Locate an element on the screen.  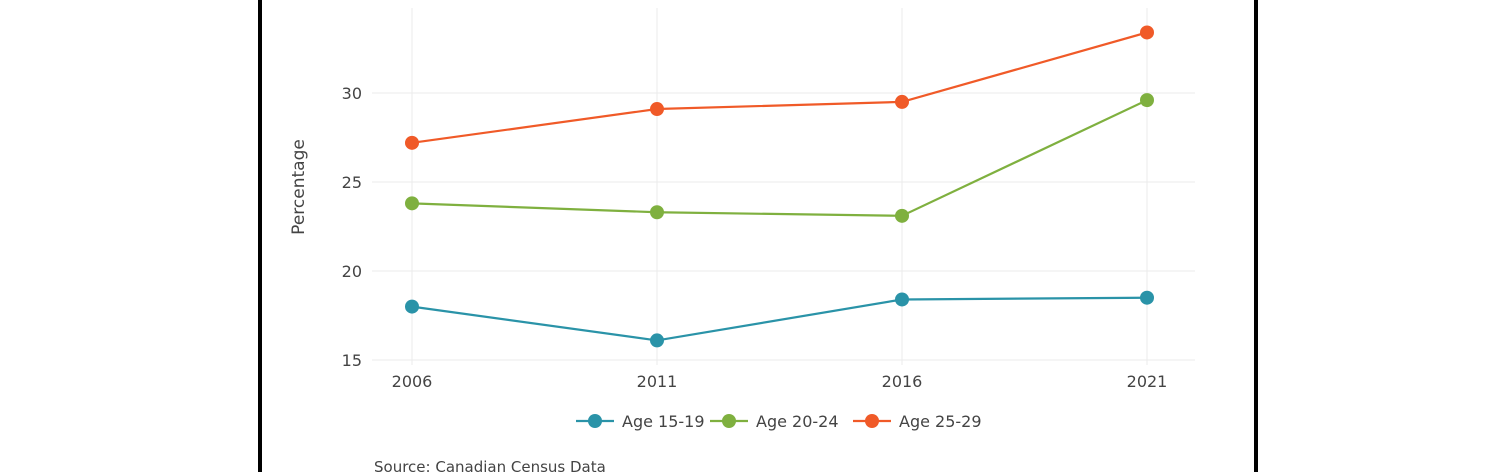
x-tick-label: 2016 is located at coordinates (902, 381).